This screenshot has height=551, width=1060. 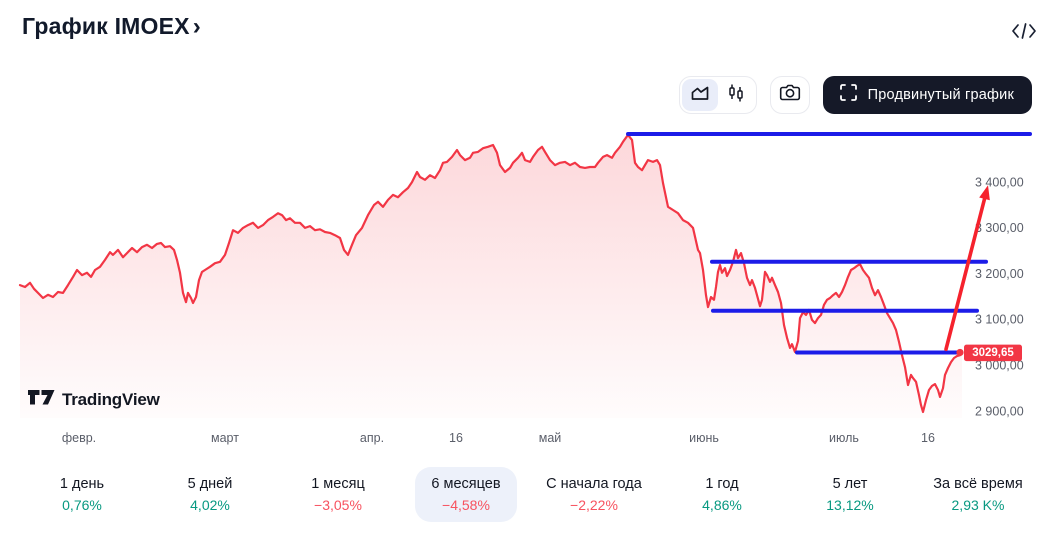 I want to click on period-pill: 1 день 0,76%, so click(x=82, y=494).